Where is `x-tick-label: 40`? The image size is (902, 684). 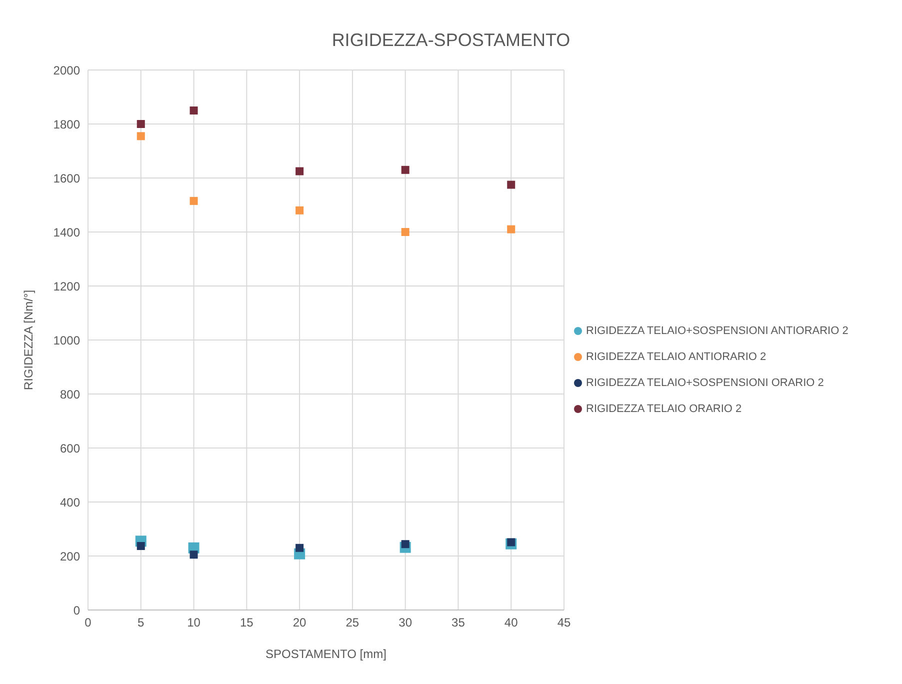 x-tick-label: 40 is located at coordinates (511, 623).